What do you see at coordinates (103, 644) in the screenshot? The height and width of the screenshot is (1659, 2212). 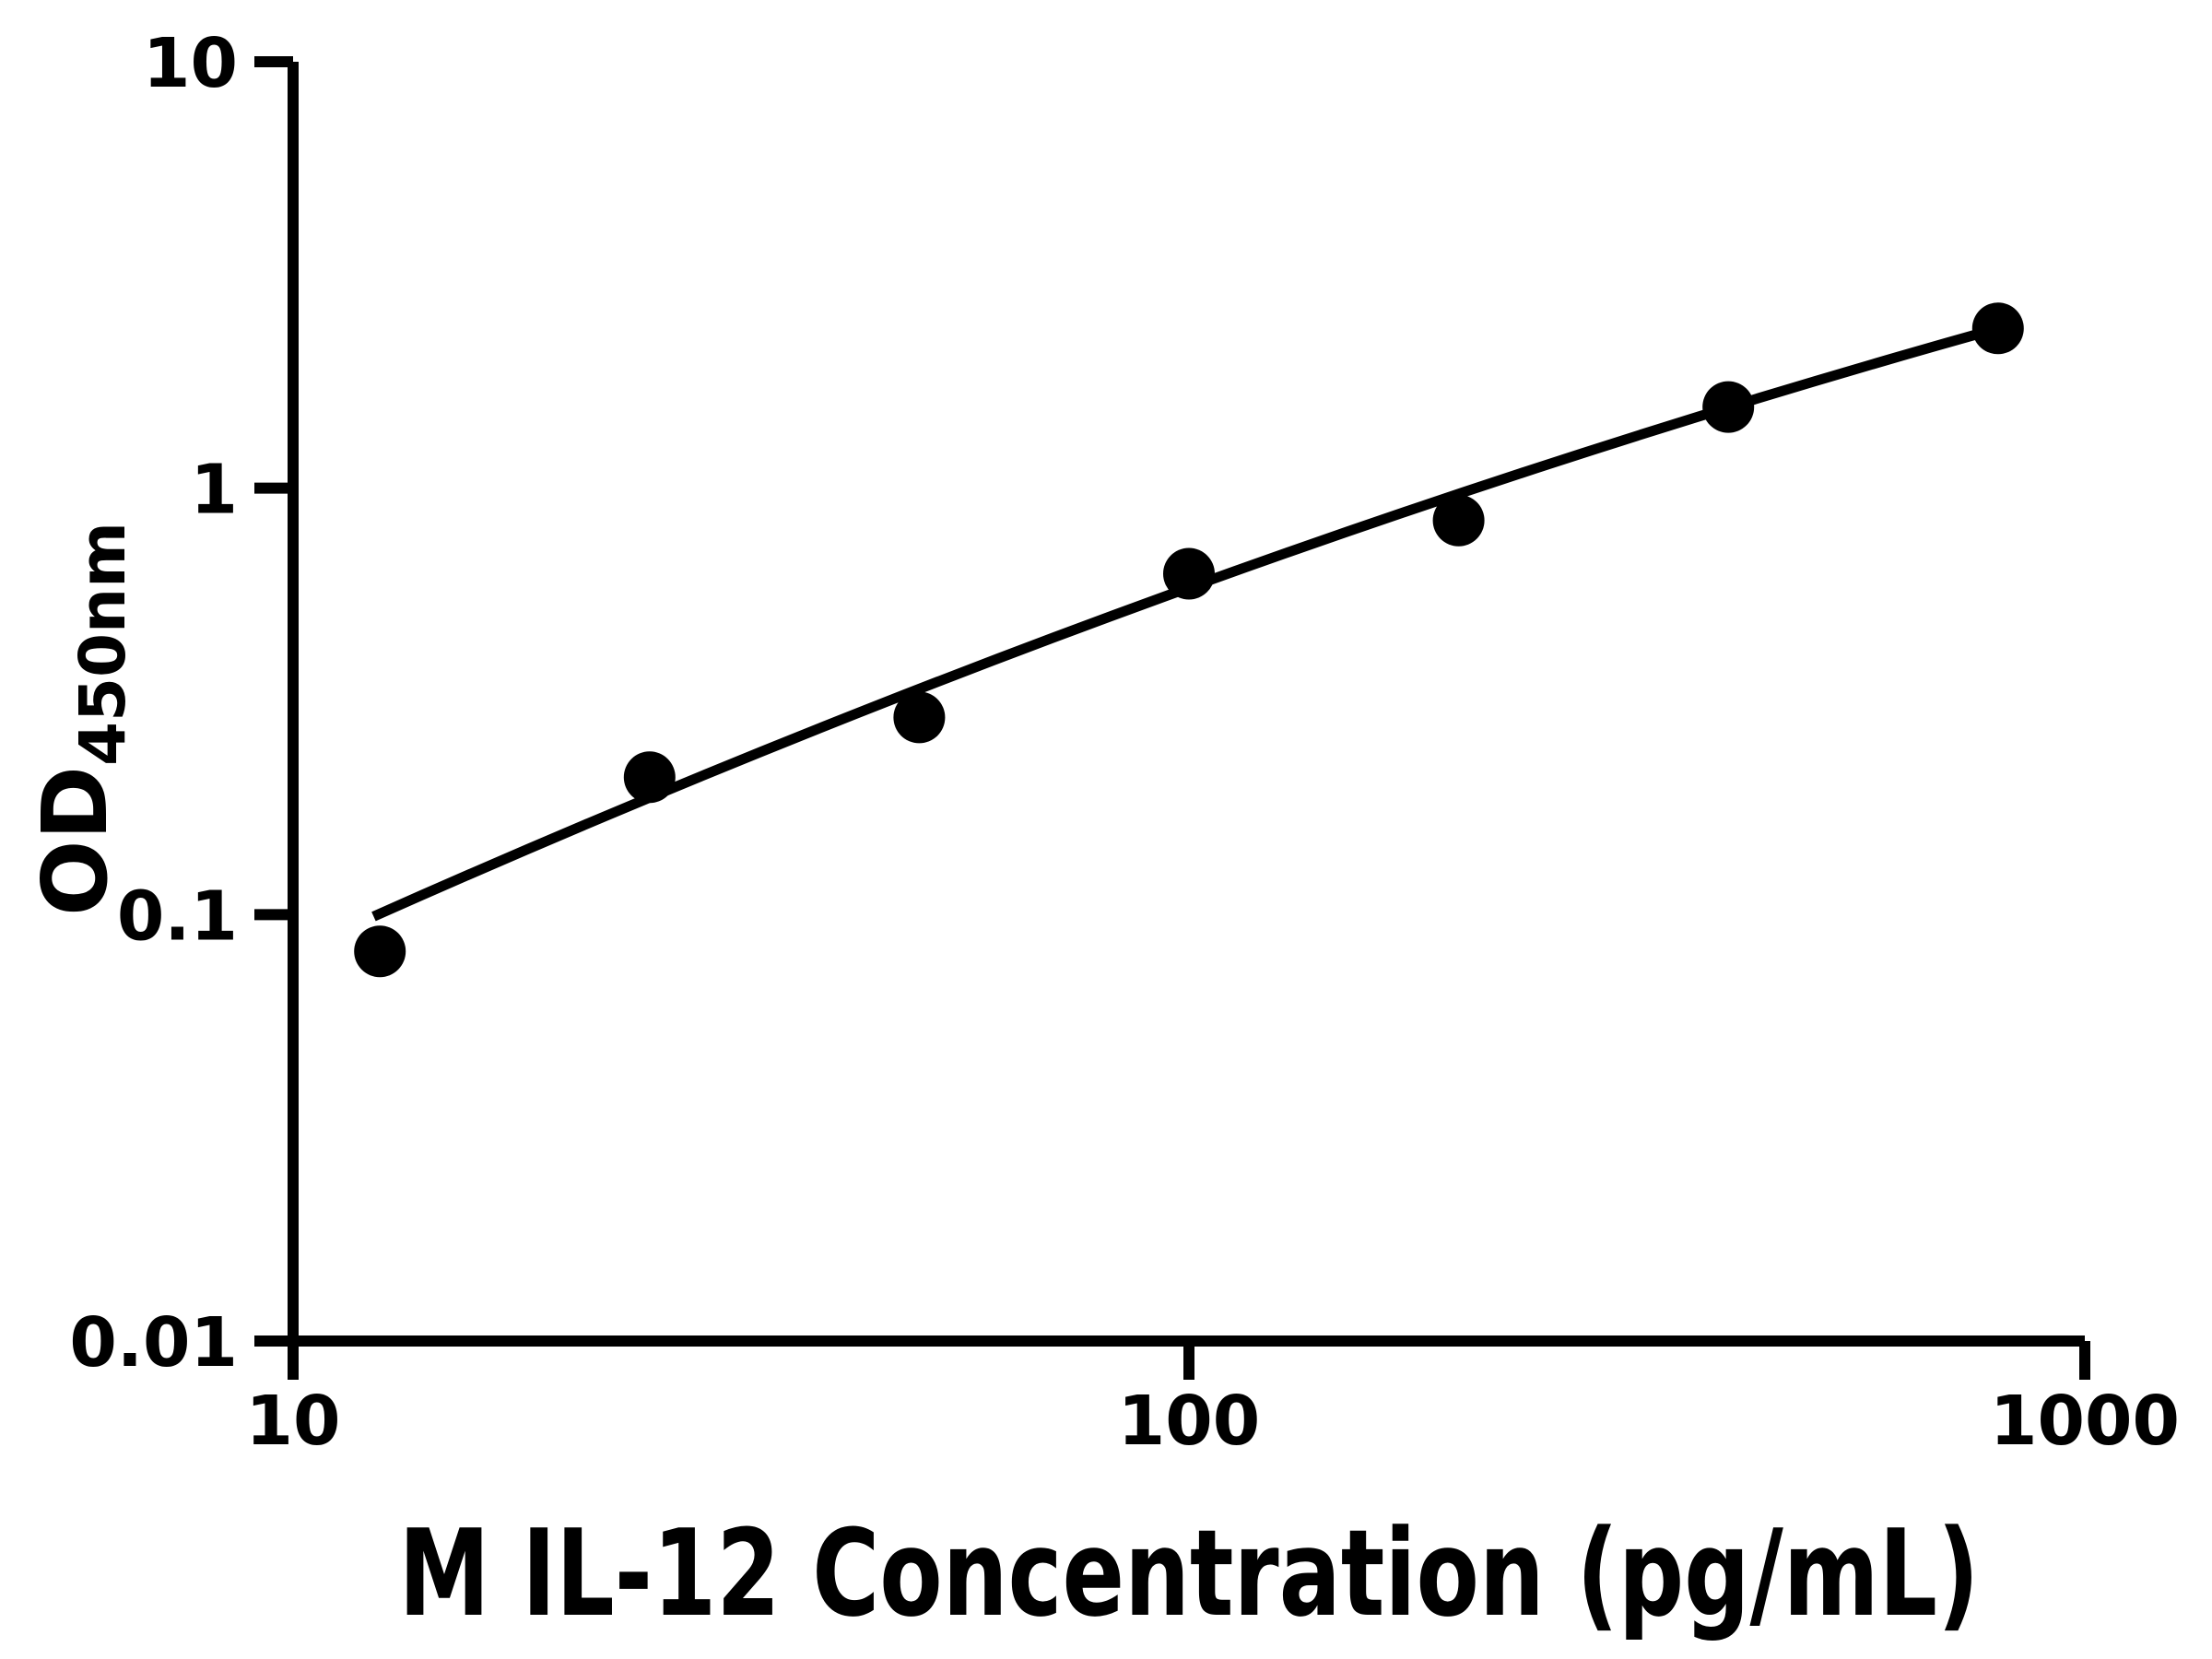 I see `y-axis-title-subscript: 450nm` at bounding box center [103, 644].